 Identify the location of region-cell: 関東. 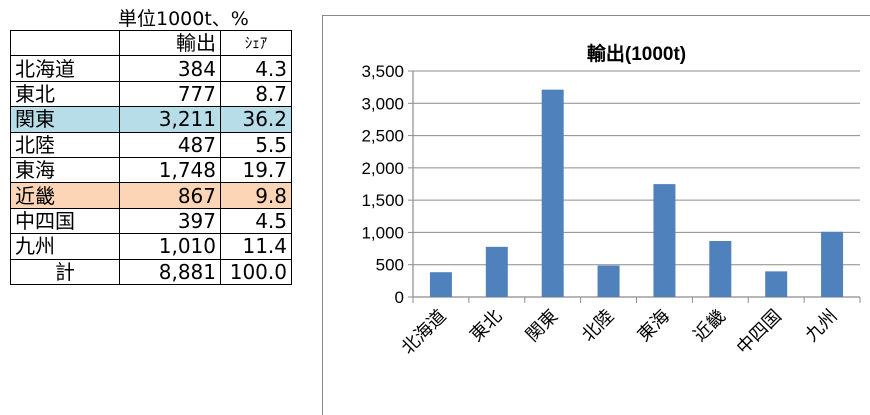
(65, 119).